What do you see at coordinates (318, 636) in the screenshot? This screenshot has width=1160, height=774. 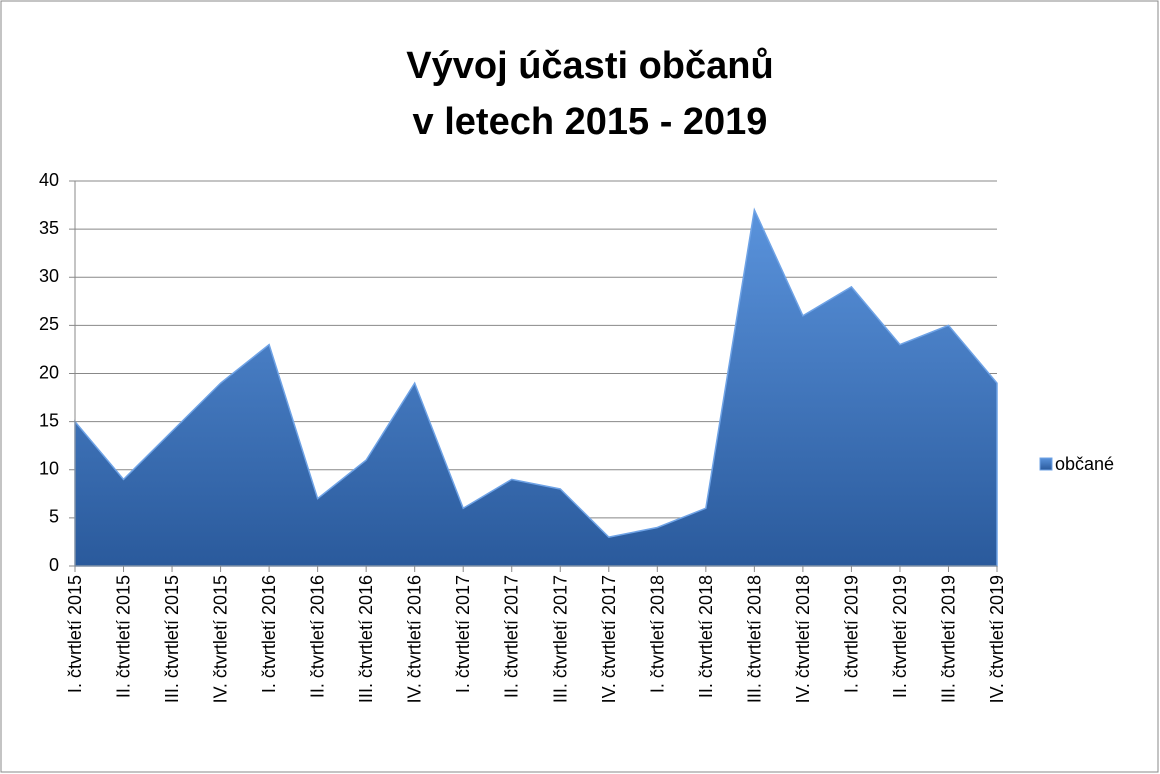 I see `x-tick-label: II. čtvrtletí 2016` at bounding box center [318, 636].